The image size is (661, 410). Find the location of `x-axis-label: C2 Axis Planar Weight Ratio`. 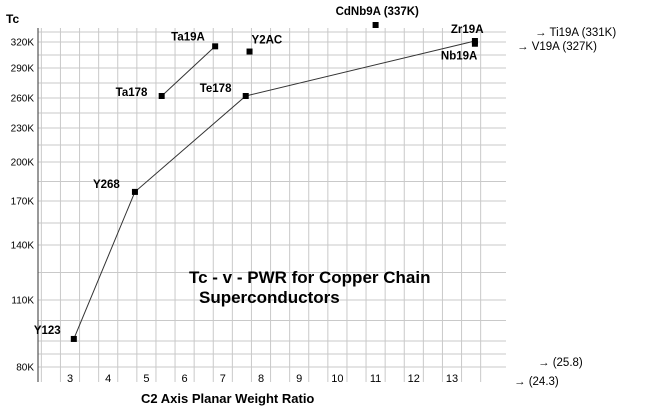

x-axis-label: C2 Axis Planar Weight Ratio is located at coordinates (227, 398).